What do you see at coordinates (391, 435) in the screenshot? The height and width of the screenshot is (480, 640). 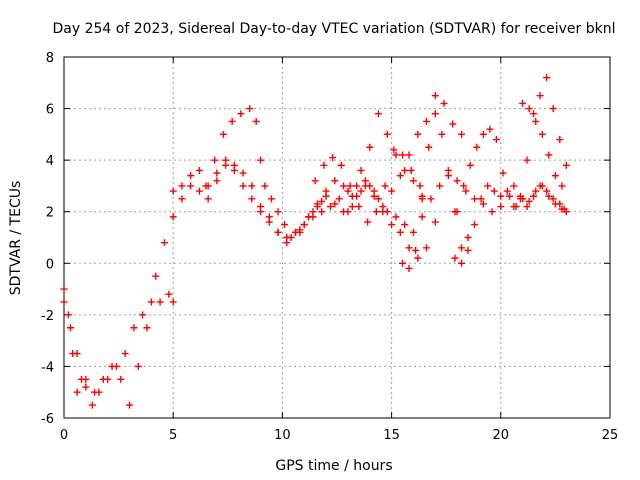 I see `x-tick-label: 15` at bounding box center [391, 435].